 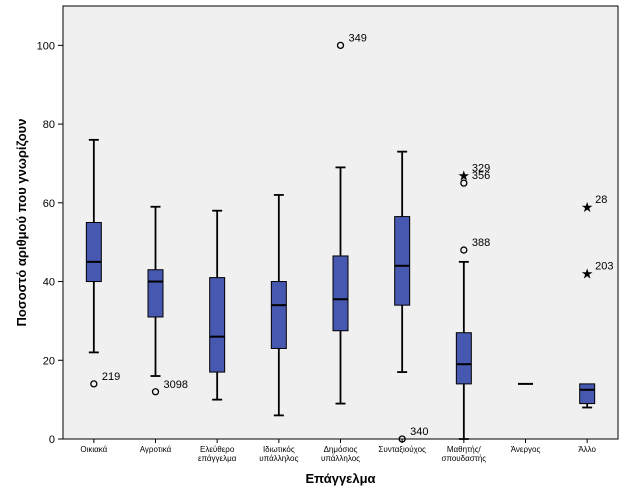 What do you see at coordinates (49, 283) in the screenshot?
I see `y-tick-label: 40` at bounding box center [49, 283].